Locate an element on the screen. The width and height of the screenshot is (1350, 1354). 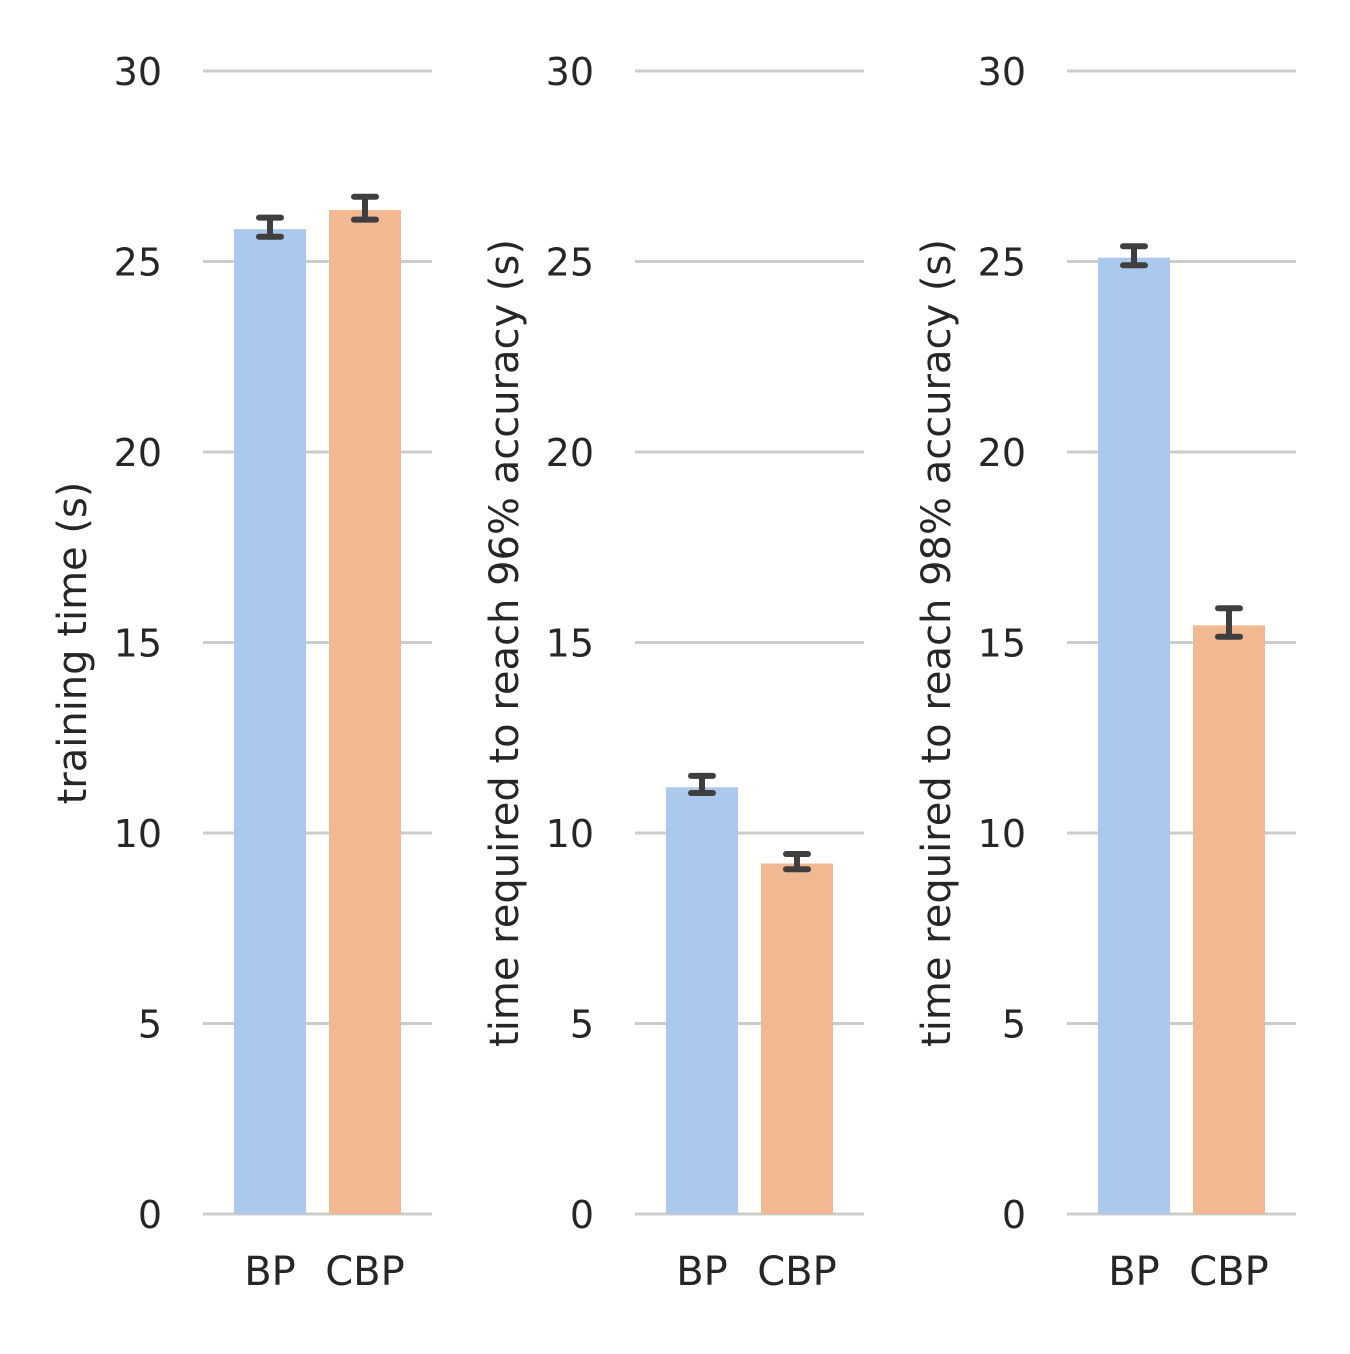
panel-1-ylabel: training time (s) is located at coordinates (73, 643).